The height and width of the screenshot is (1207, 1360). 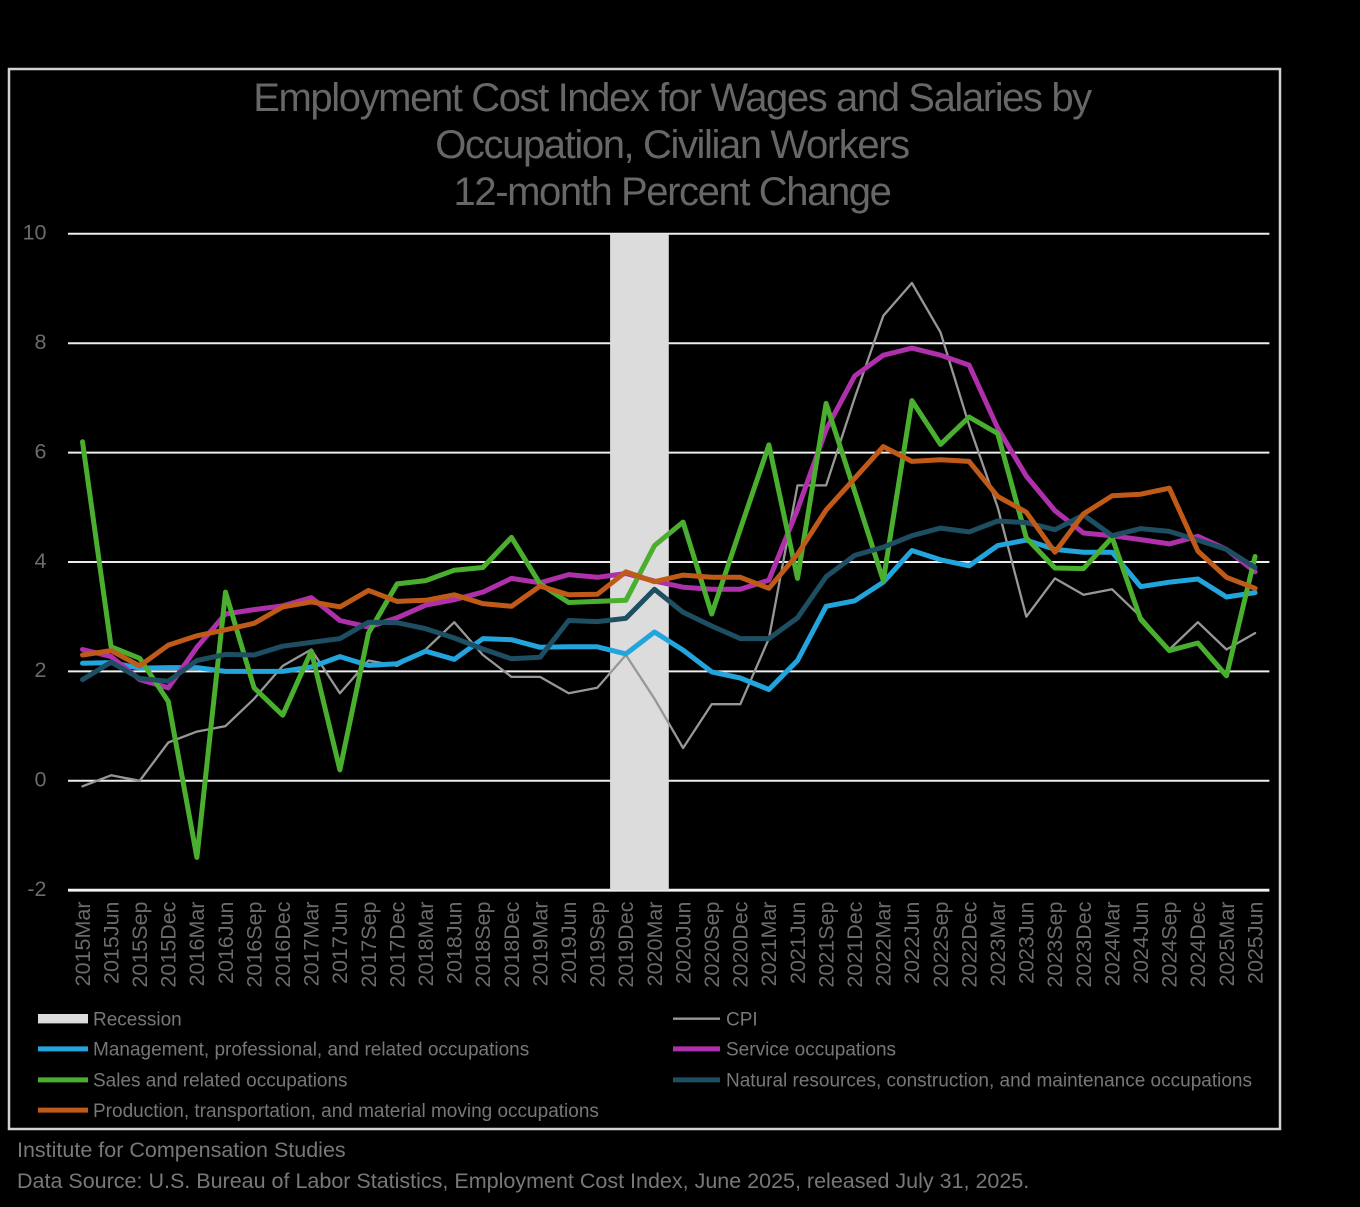 I want to click on svg-text: 2019Sep, so click(x=598, y=944).